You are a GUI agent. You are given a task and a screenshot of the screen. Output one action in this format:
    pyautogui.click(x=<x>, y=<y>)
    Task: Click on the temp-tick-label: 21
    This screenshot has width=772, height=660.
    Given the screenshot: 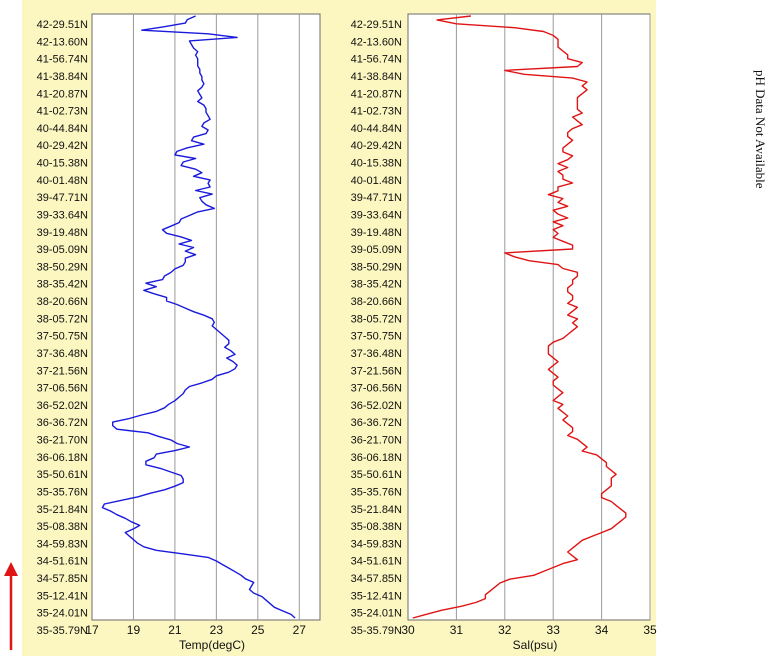 What is the action you would take?
    pyautogui.click(x=175, y=630)
    